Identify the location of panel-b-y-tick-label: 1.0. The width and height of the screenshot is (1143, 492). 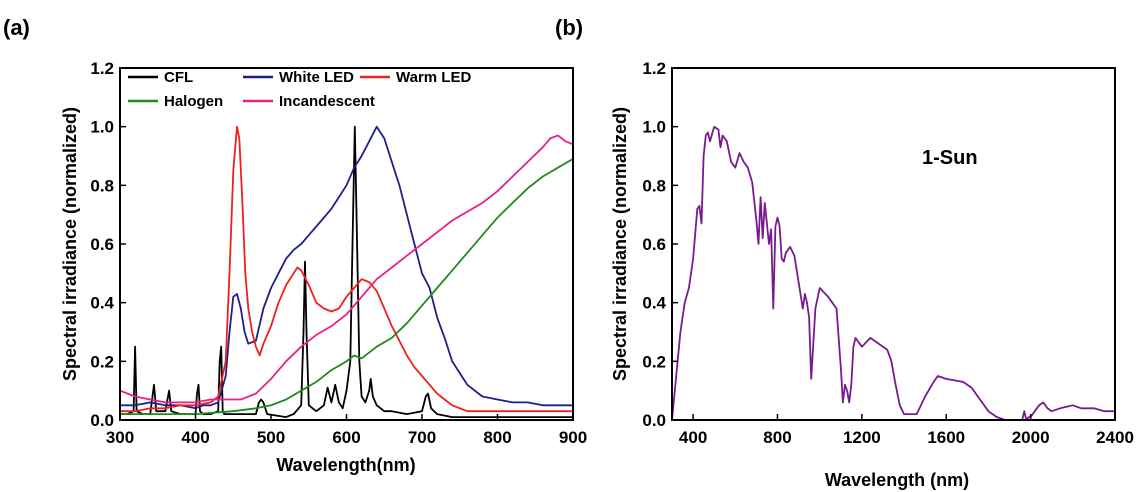
(654, 127).